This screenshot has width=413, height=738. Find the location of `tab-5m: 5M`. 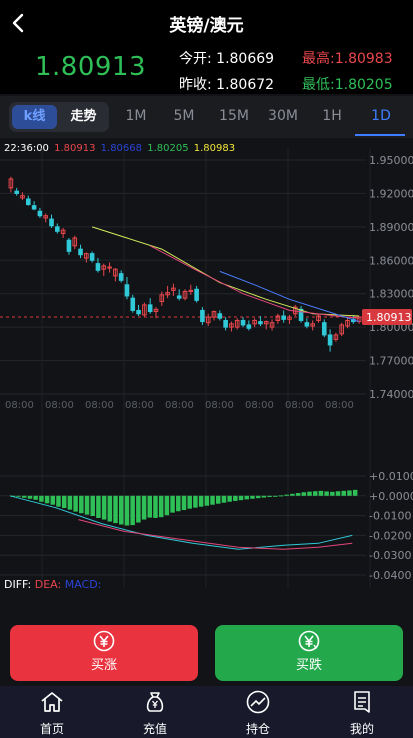

tab-5m: 5M is located at coordinates (184, 116).